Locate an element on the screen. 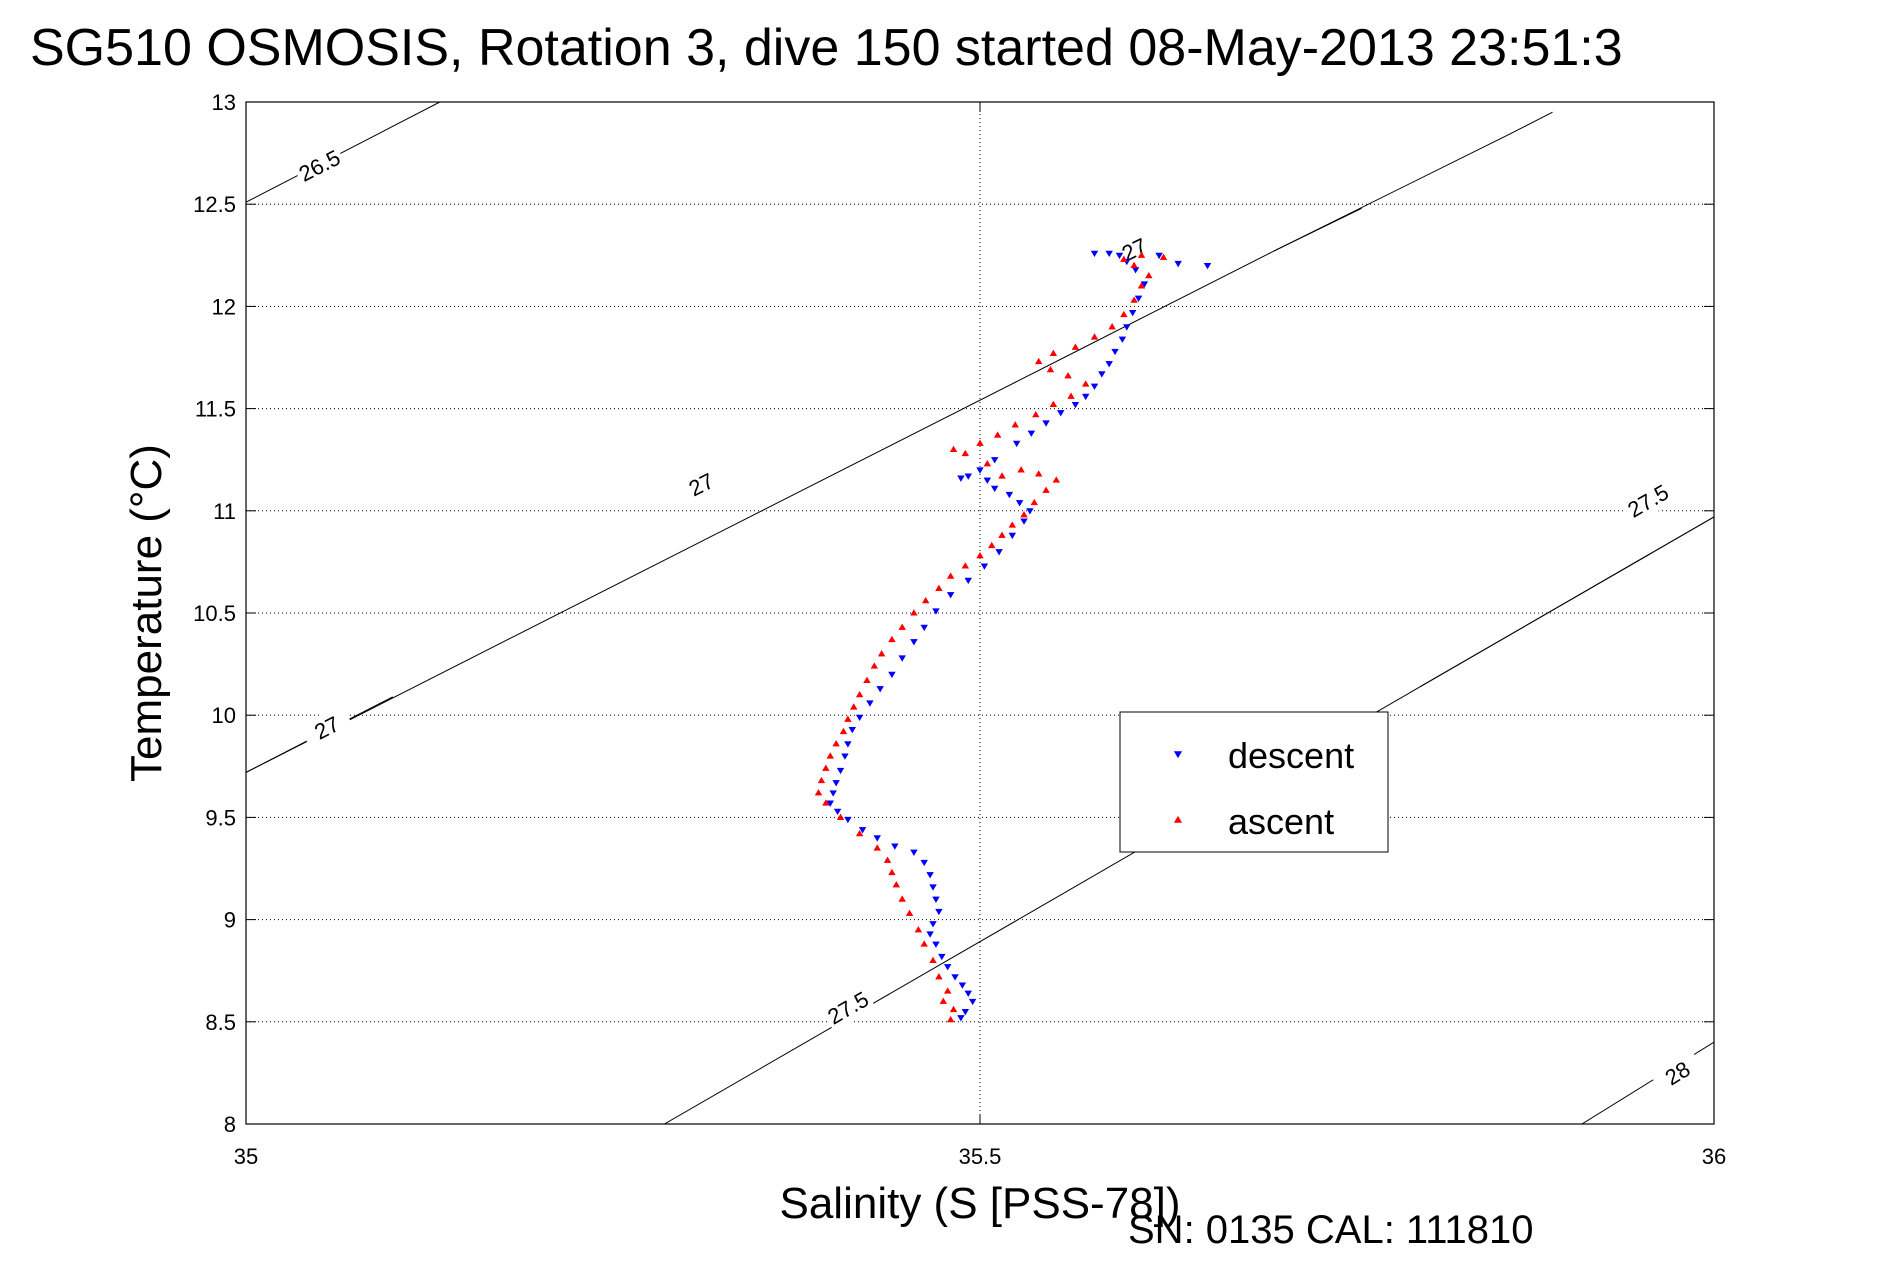 The width and height of the screenshot is (1891, 1262). y-tick-label: 8 is located at coordinates (230, 1124).